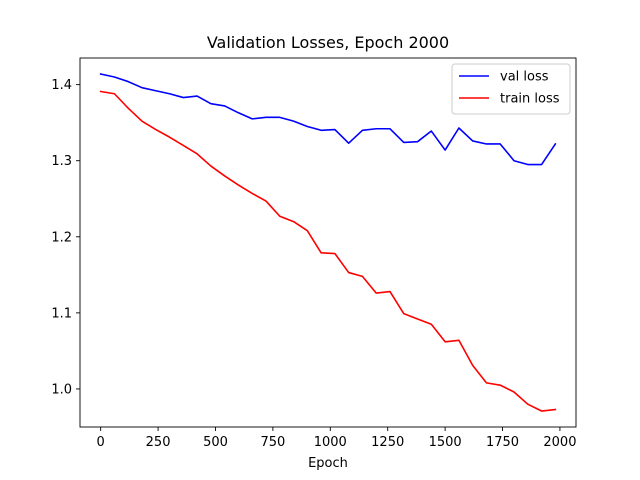 This screenshot has height=480, width=640. I want to click on x-tick-label: 1250, so click(387, 442).